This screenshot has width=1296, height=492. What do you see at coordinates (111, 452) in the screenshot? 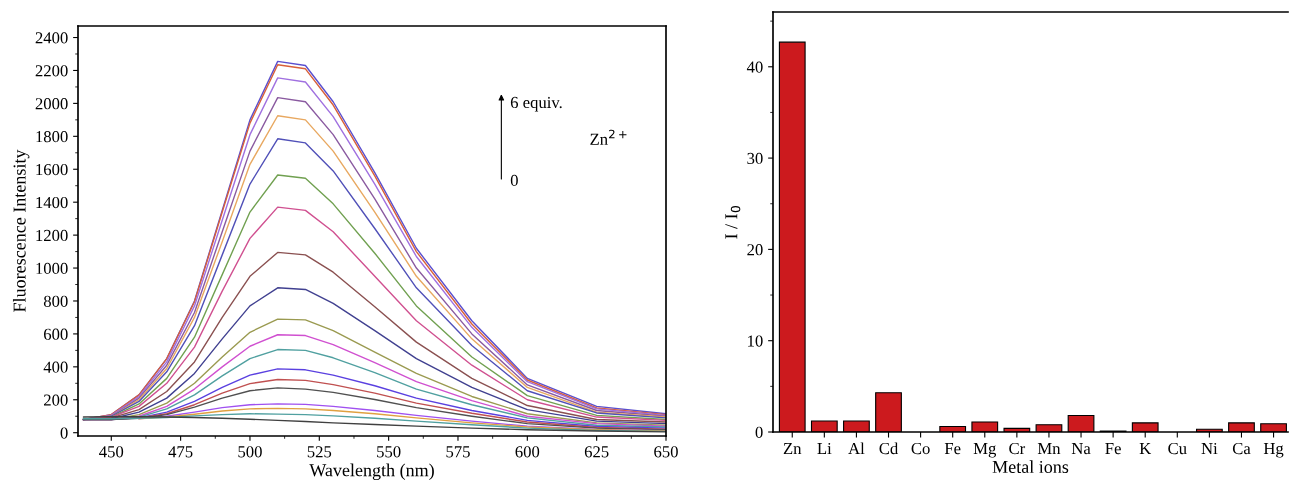
I see `x-tick-label: 450` at bounding box center [111, 452].